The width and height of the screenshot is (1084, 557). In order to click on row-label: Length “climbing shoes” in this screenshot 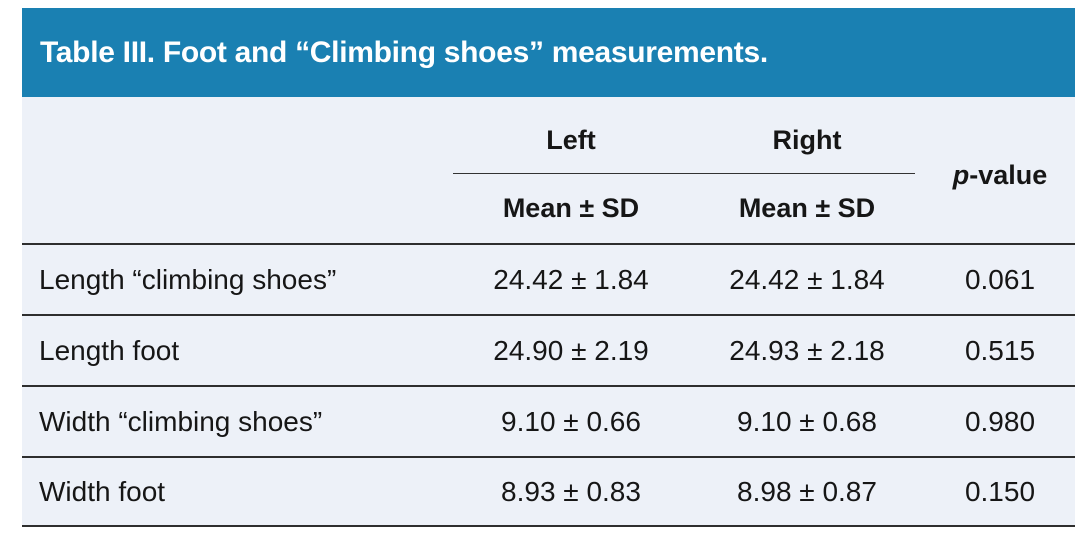, I will do `click(188, 279)`.